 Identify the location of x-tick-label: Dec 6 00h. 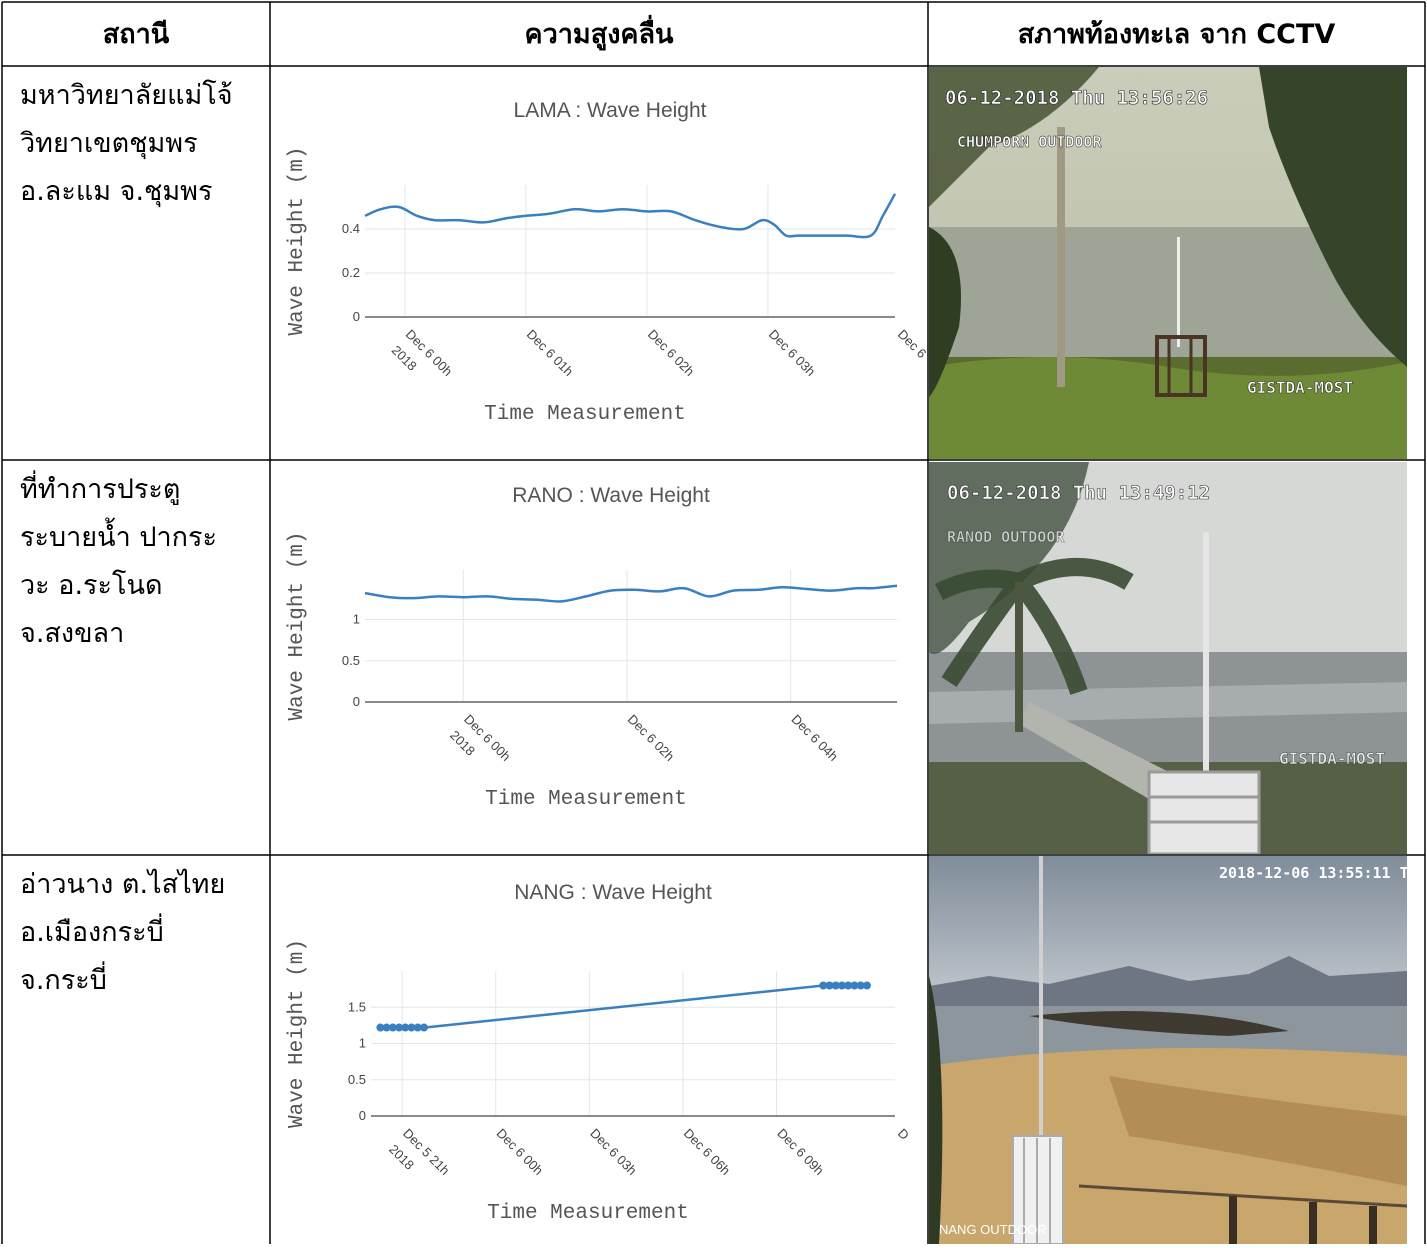
(520, 1152).